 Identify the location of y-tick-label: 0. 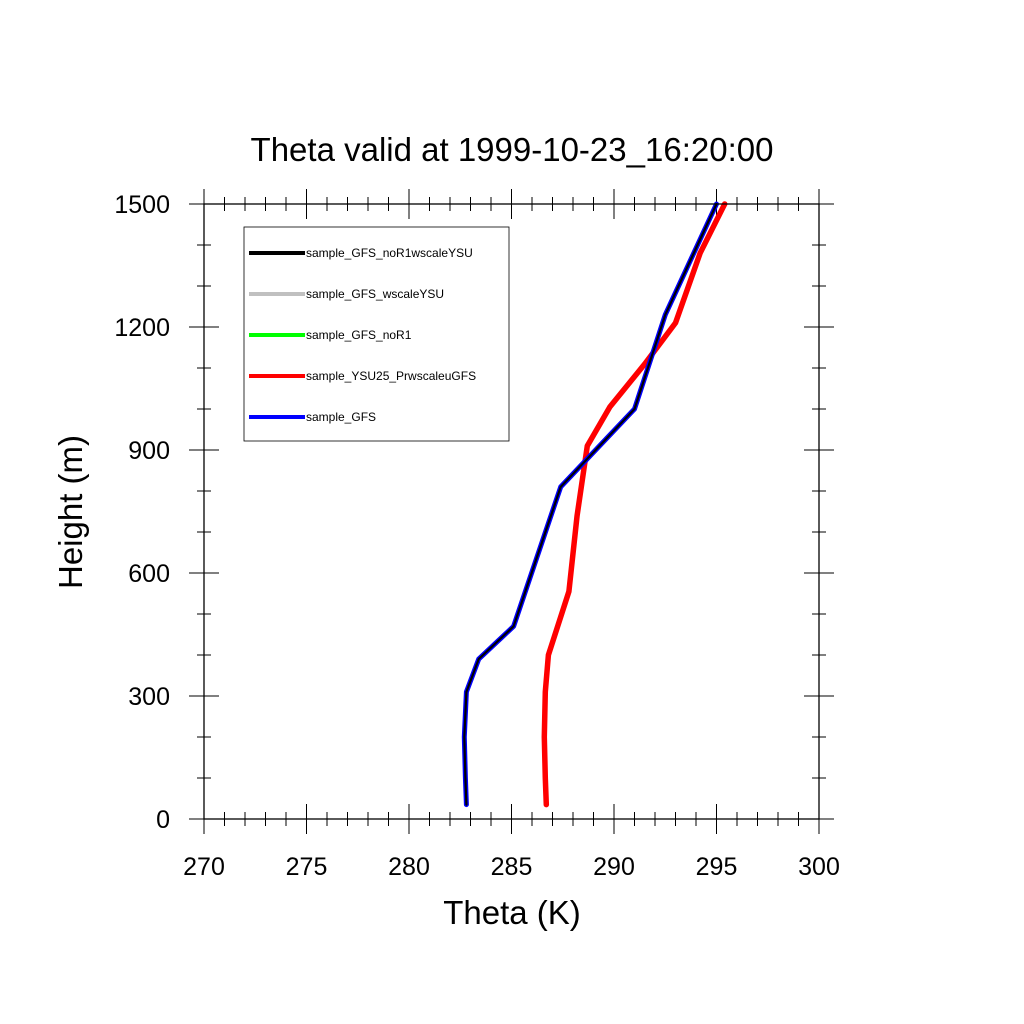
(163, 820).